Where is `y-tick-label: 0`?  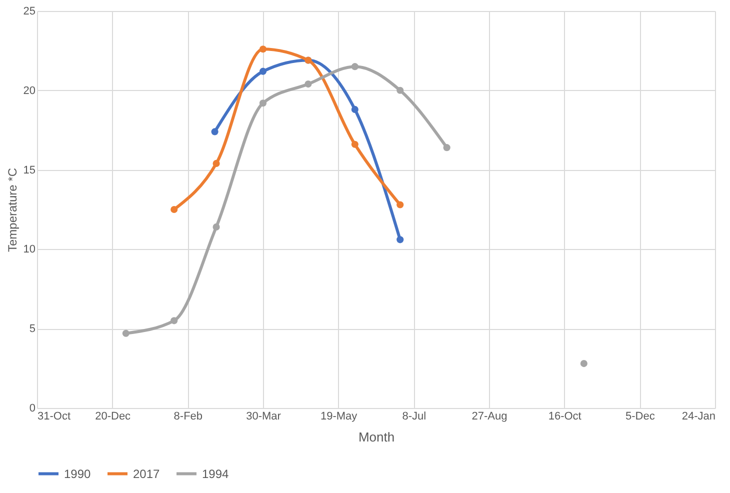
y-tick-label: 0 is located at coordinates (32, 408).